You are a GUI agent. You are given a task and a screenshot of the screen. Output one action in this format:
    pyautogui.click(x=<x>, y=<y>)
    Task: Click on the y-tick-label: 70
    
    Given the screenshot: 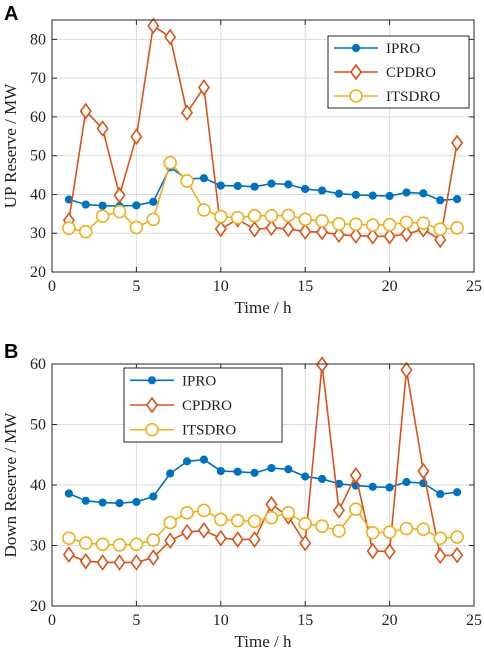 What is the action you would take?
    pyautogui.click(x=38, y=78)
    